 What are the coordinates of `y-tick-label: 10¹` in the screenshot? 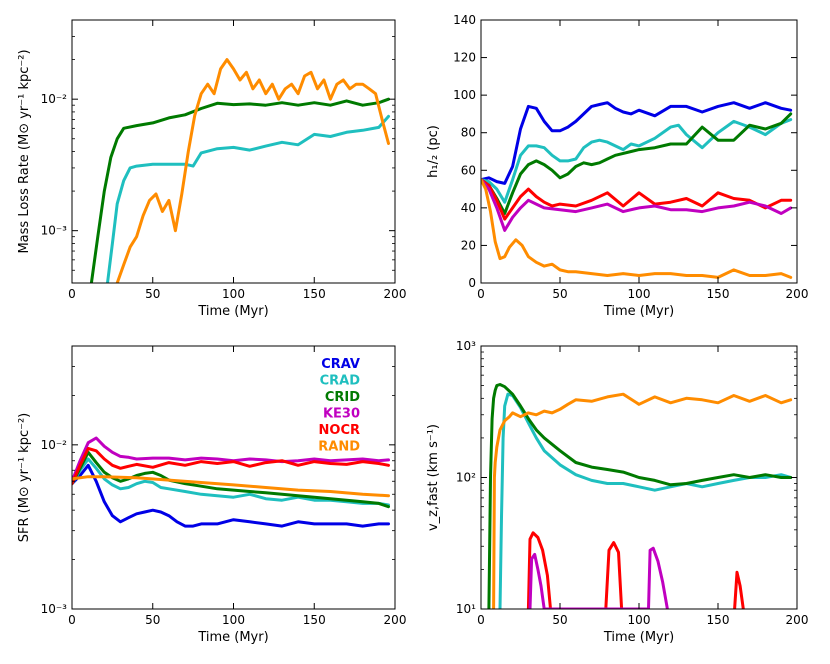 It's located at (466, 609).